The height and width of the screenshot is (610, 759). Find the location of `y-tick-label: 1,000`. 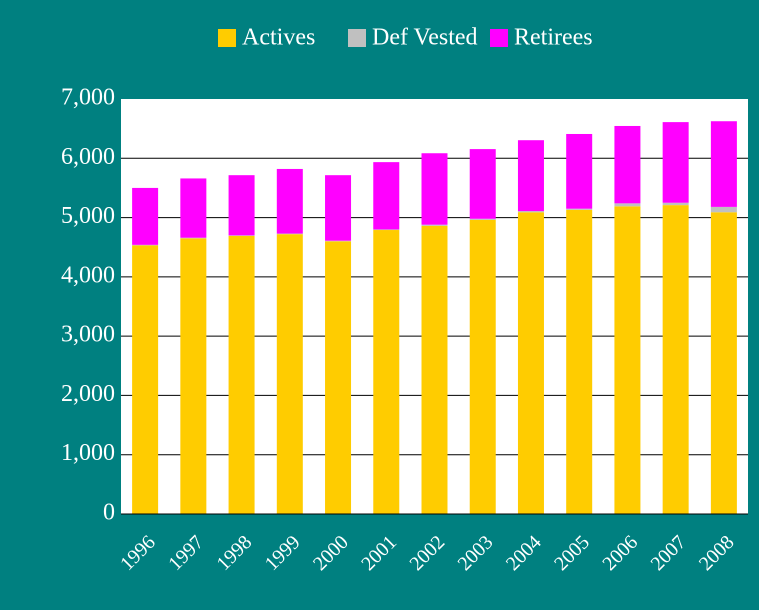

y-tick-label: 1,000 is located at coordinates (88, 453).